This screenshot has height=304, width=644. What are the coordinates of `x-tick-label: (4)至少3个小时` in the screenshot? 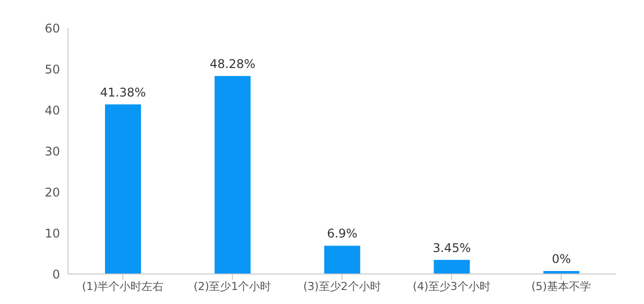 It's located at (451, 286).